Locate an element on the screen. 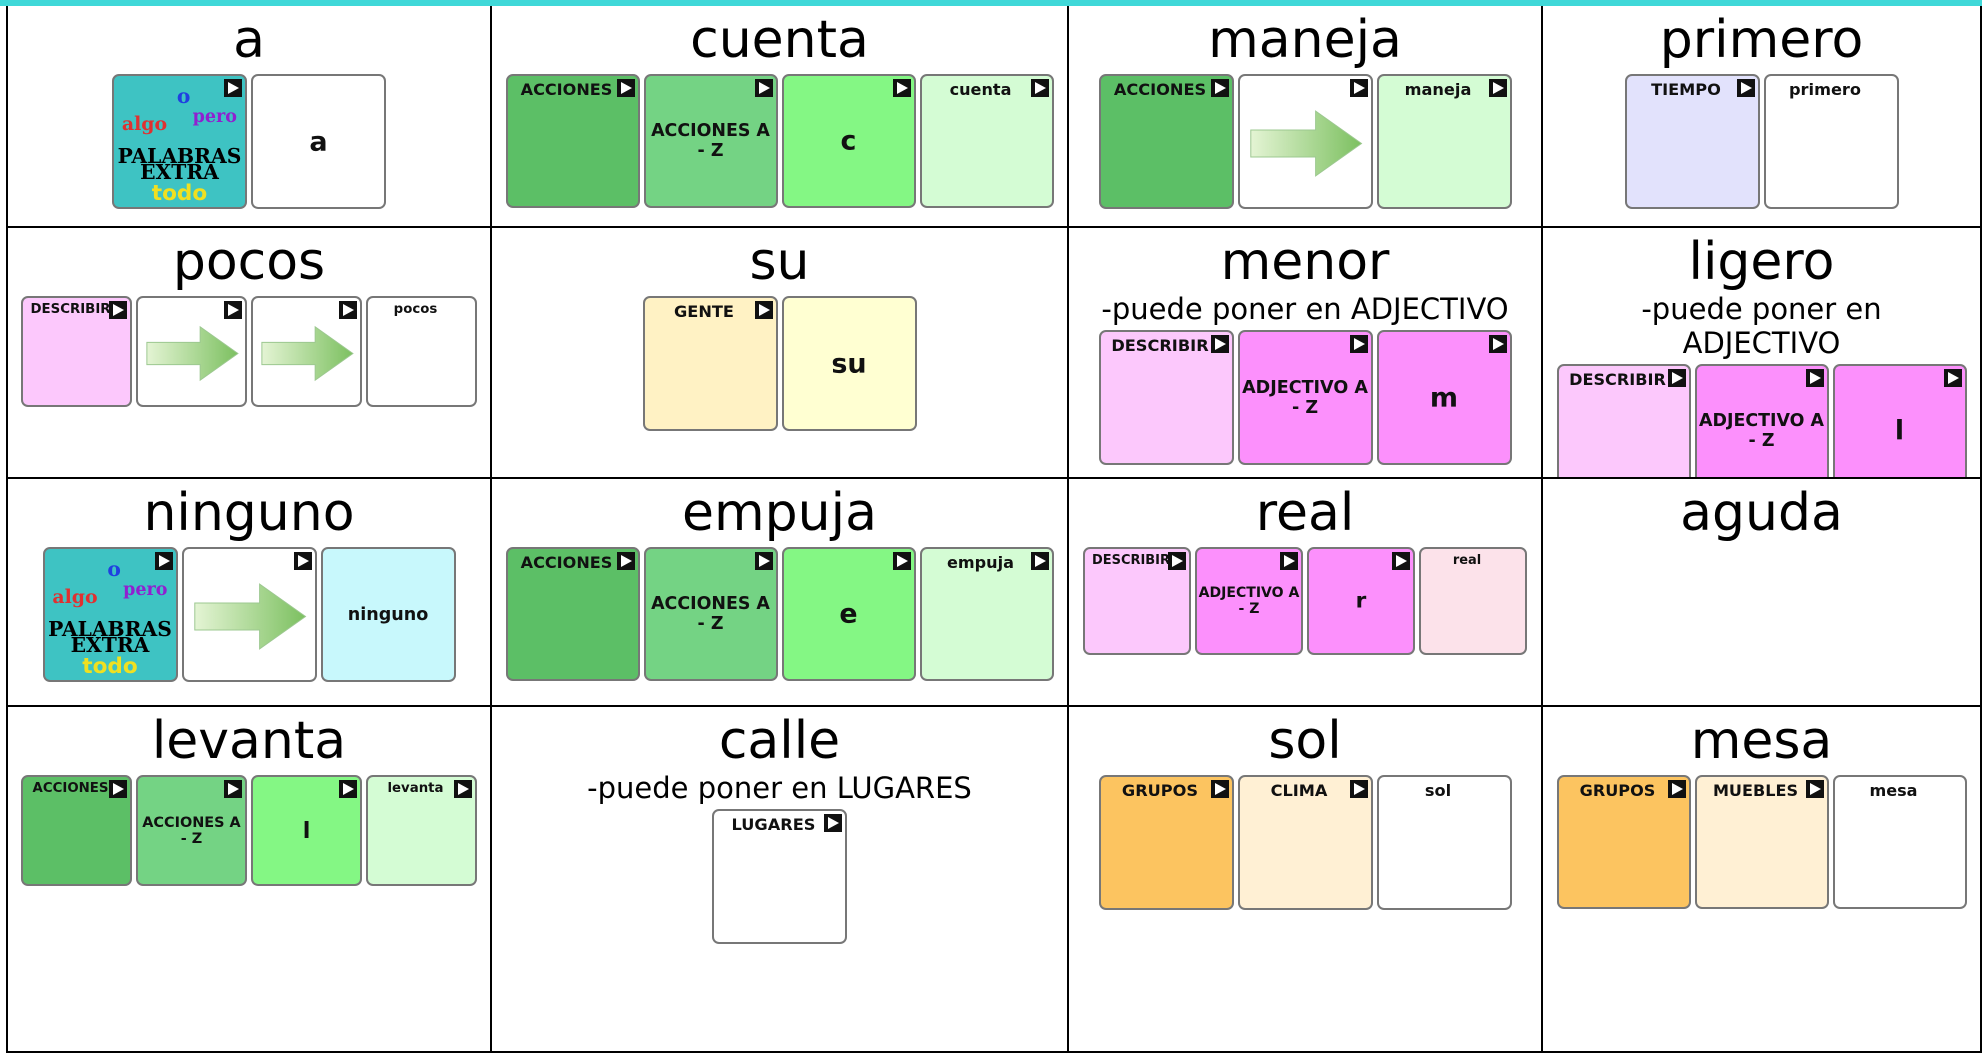  tile-word: pero is located at coordinates (145, 590).